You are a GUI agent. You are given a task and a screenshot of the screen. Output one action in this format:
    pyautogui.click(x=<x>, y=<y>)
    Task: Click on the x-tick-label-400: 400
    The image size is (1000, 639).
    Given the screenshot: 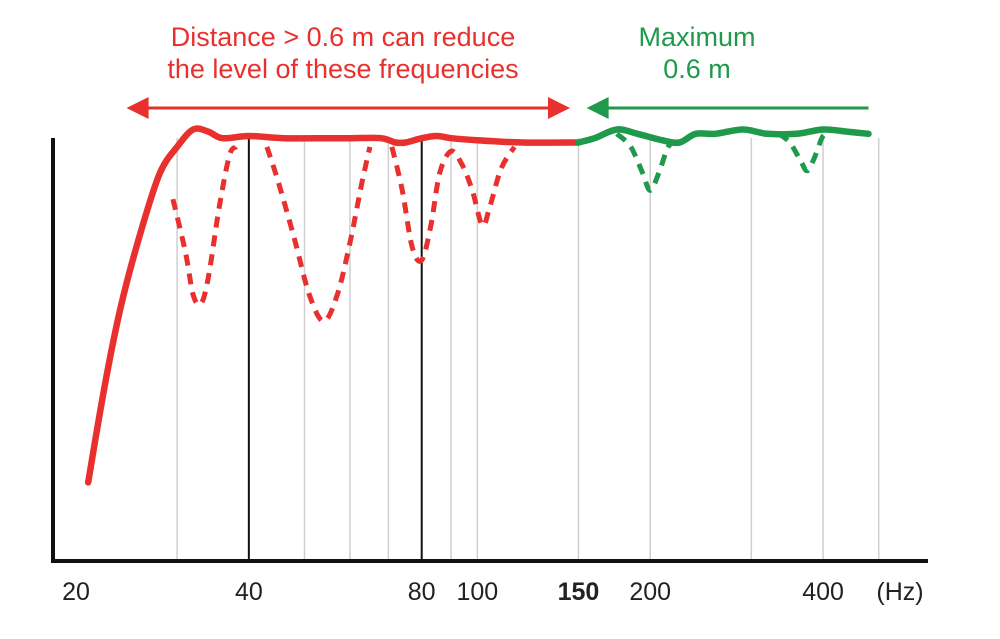 What is the action you would take?
    pyautogui.click(x=823, y=592)
    